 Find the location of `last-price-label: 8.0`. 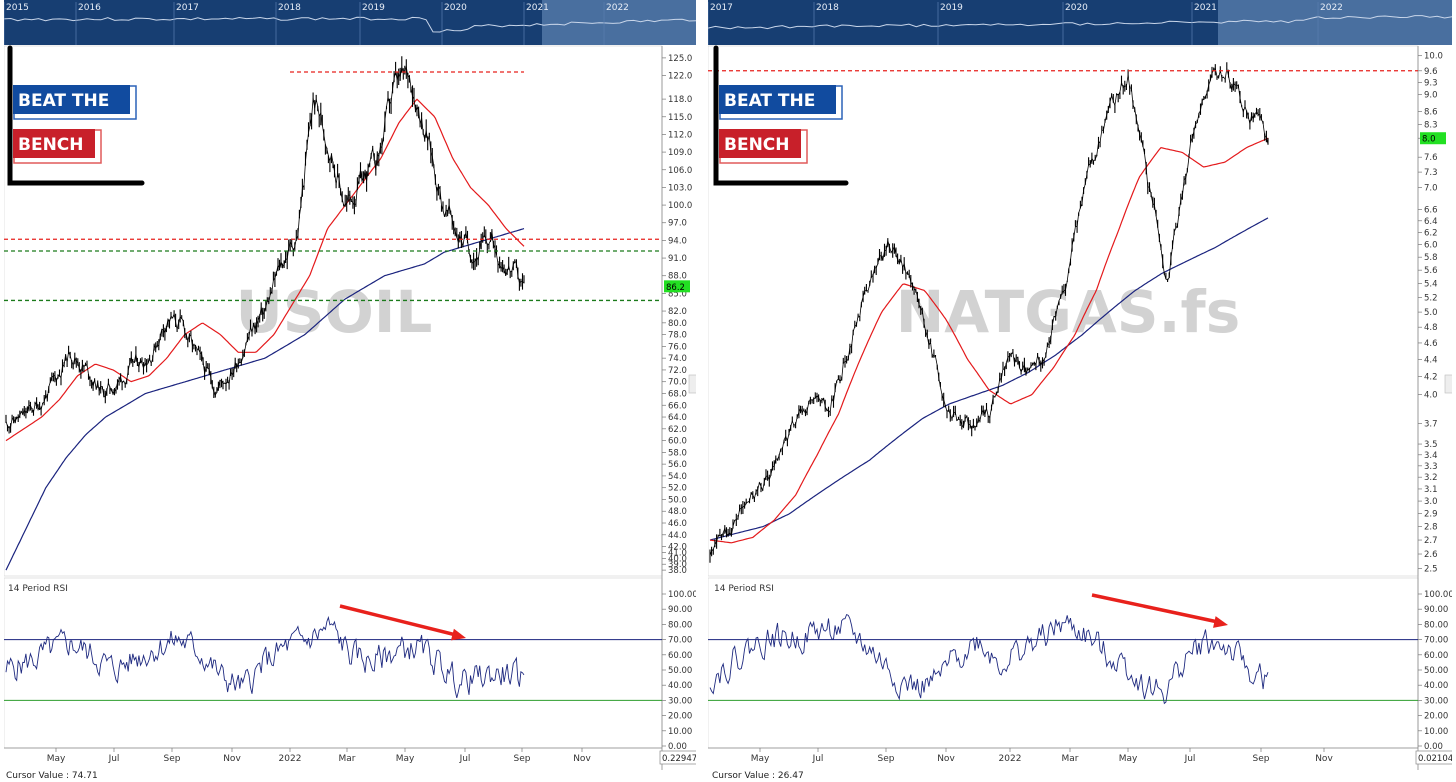

last-price-label: 8.0 is located at coordinates (1429, 140).